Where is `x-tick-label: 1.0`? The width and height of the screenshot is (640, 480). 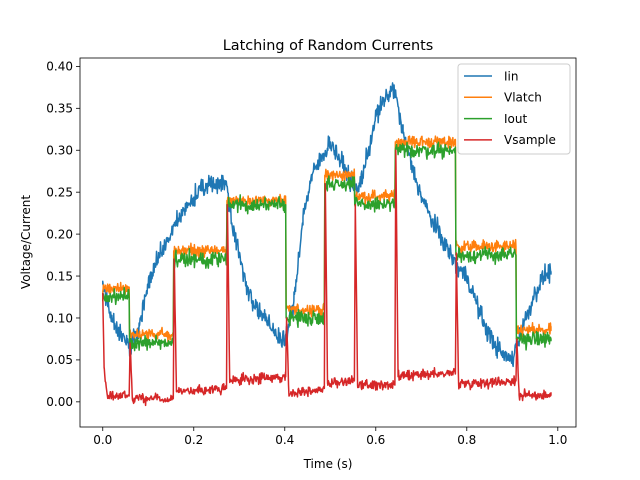 x-tick-label: 1.0 is located at coordinates (557, 440).